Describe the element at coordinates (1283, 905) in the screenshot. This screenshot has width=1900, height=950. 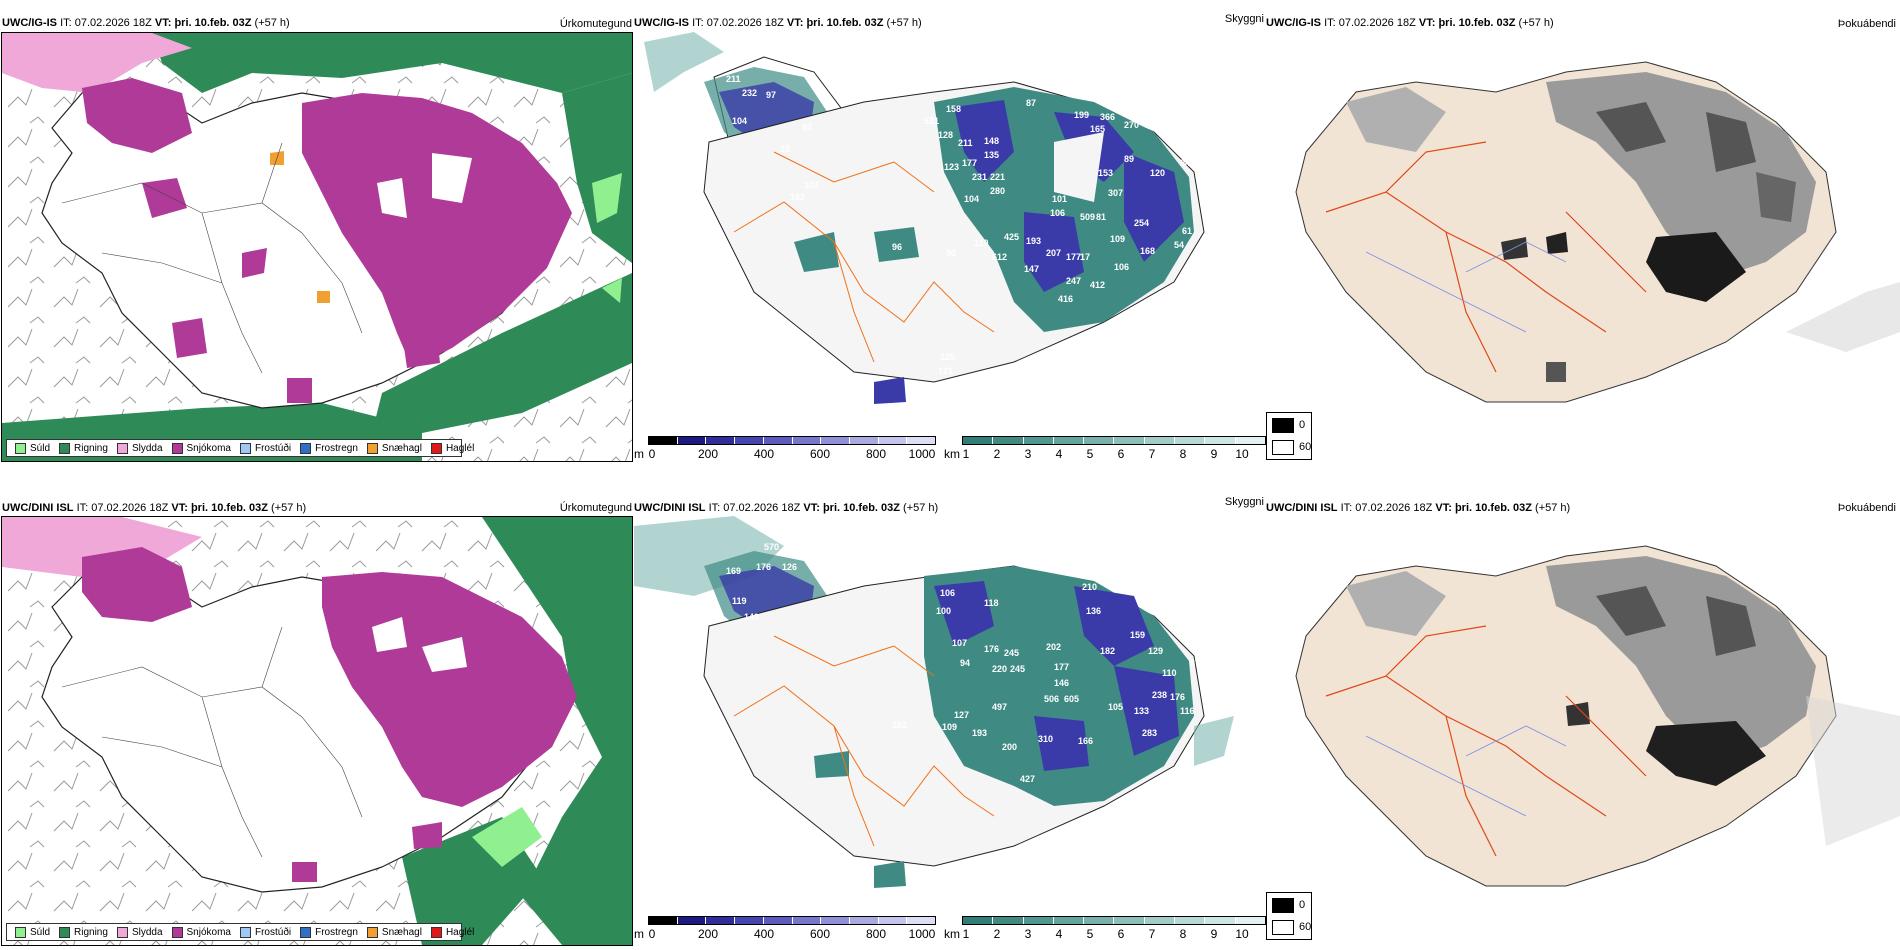
I see `key-swatch-black` at that location.